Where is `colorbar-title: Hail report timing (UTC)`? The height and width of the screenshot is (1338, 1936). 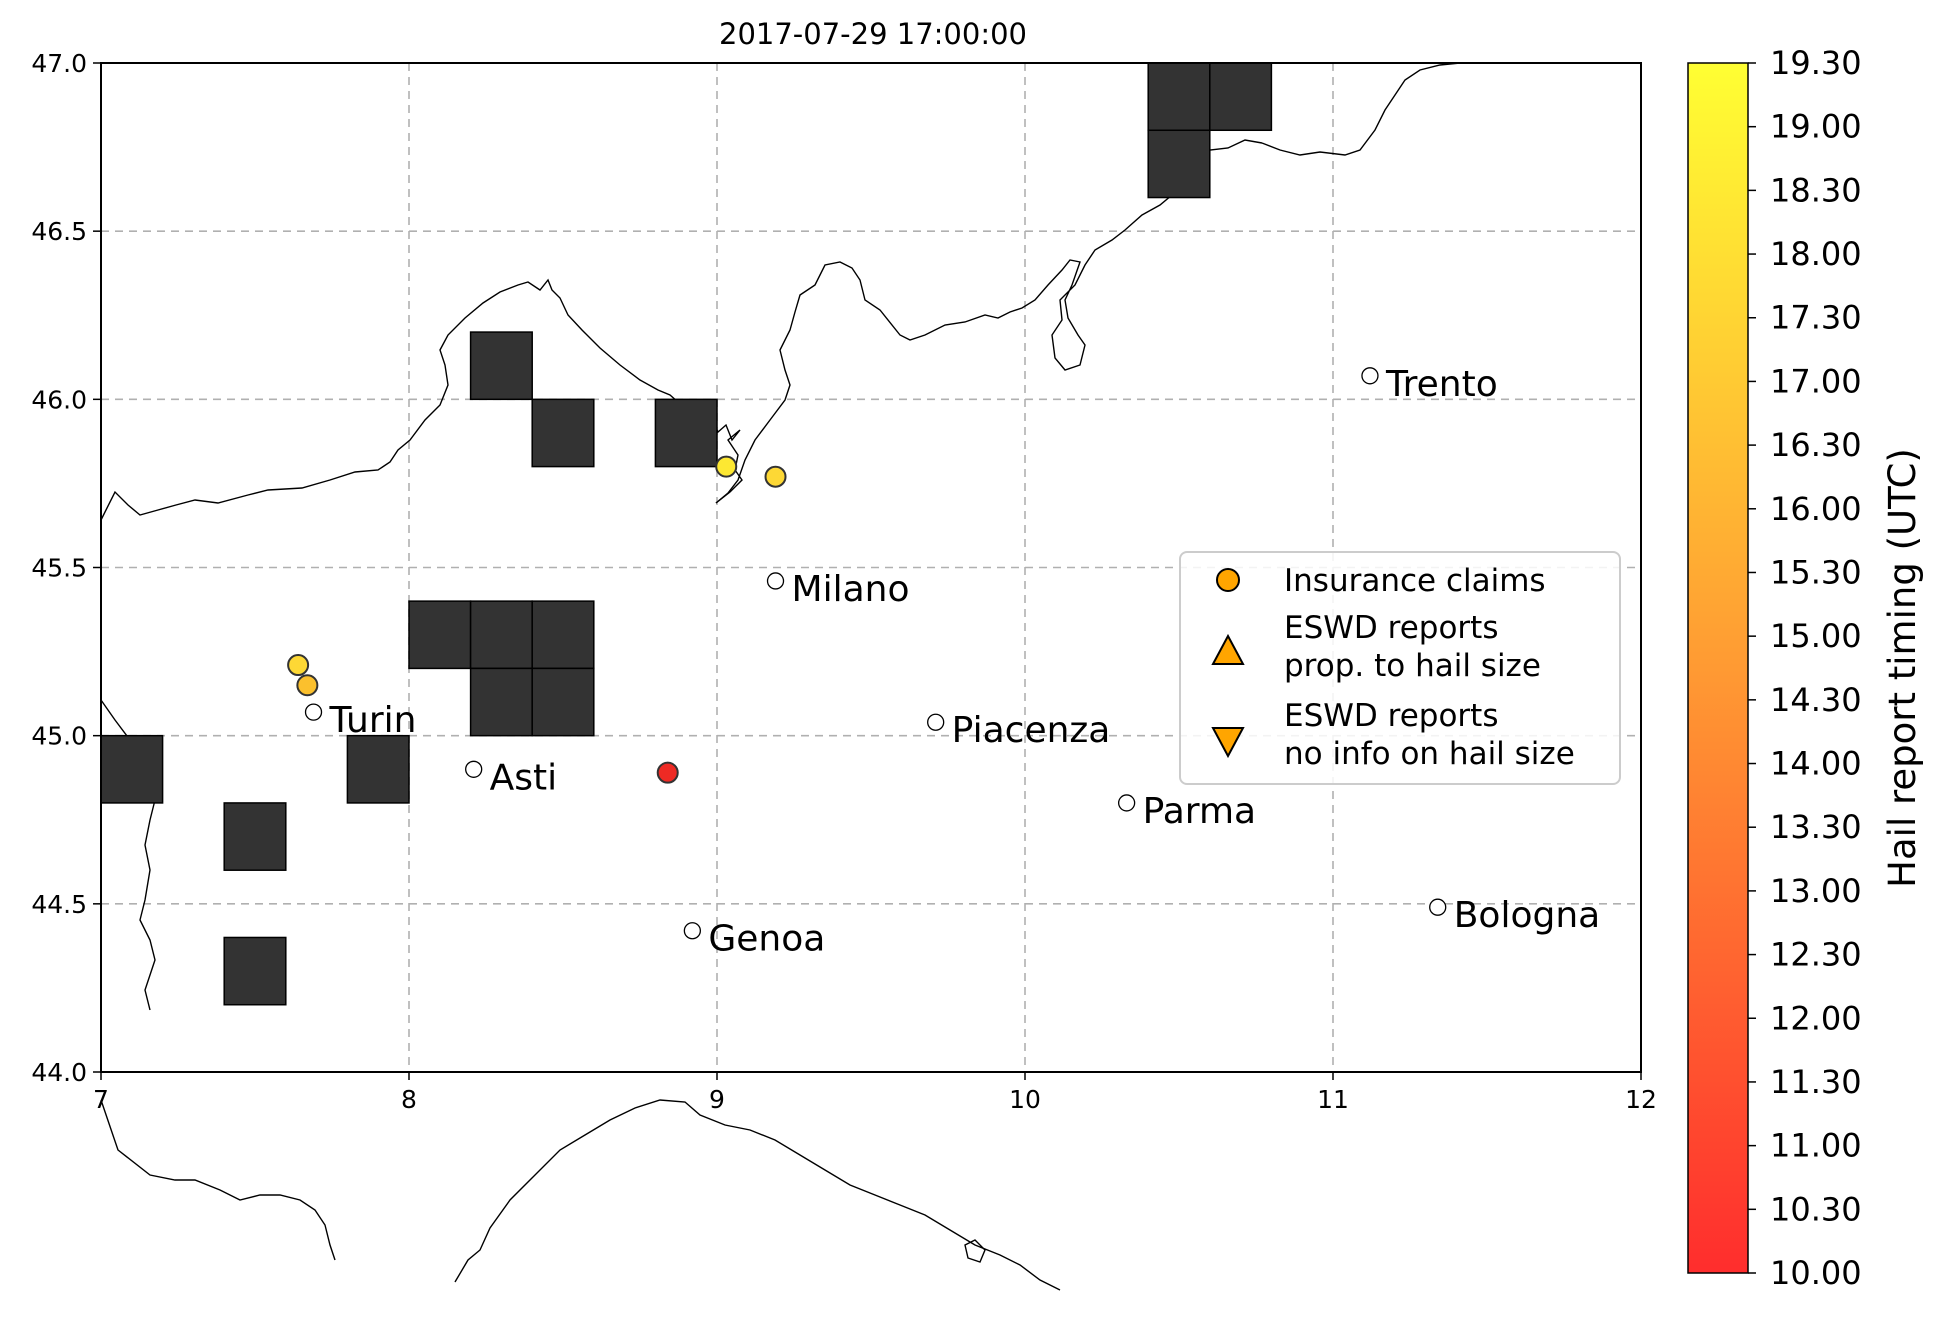
colorbar-title: Hail report timing (UTC) is located at coordinates (1902, 668).